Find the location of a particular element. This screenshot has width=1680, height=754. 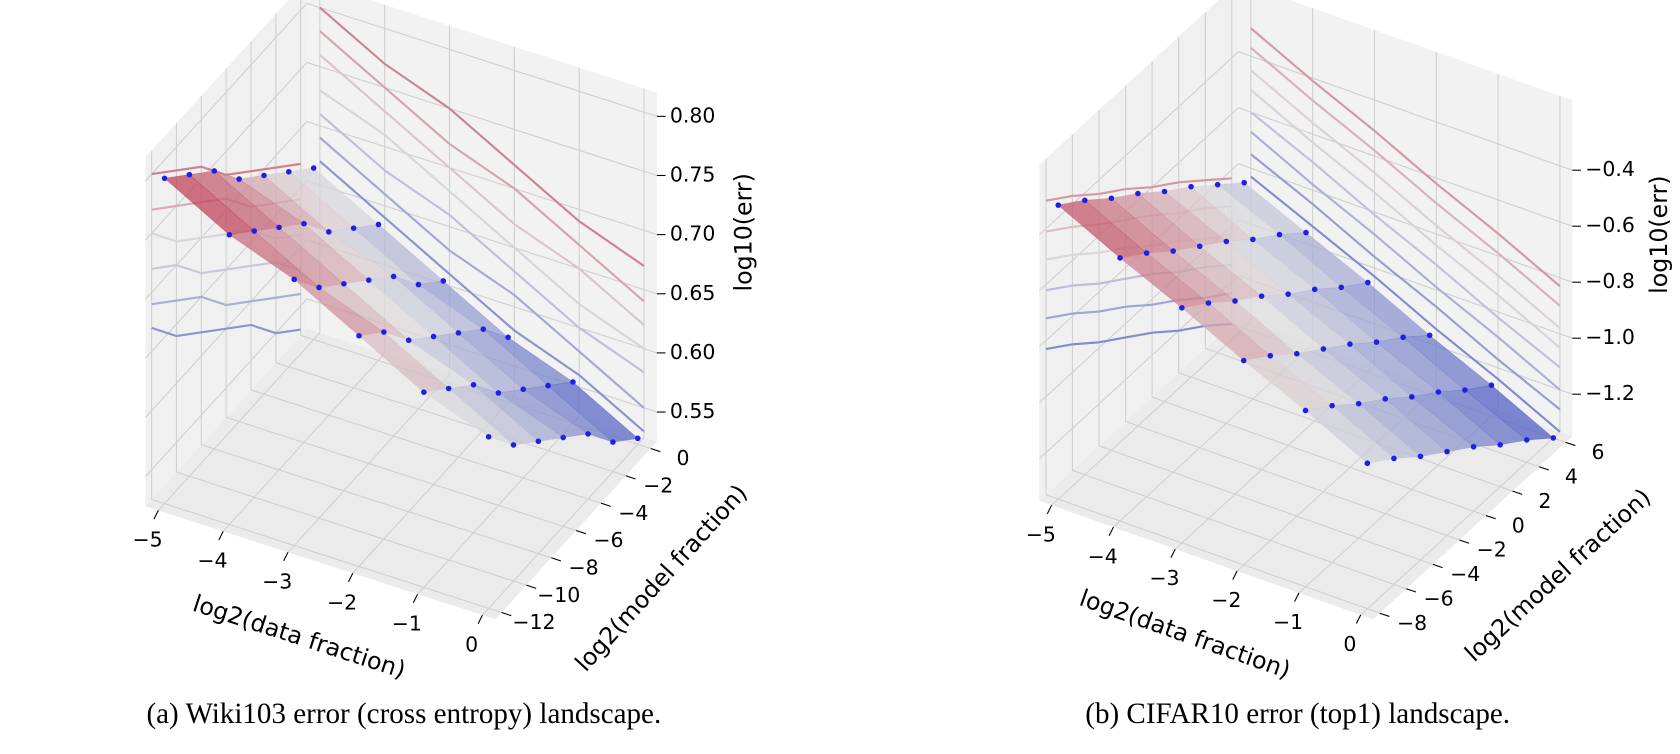

x-axis-label: log2(data fraction) is located at coordinates (1185, 634).